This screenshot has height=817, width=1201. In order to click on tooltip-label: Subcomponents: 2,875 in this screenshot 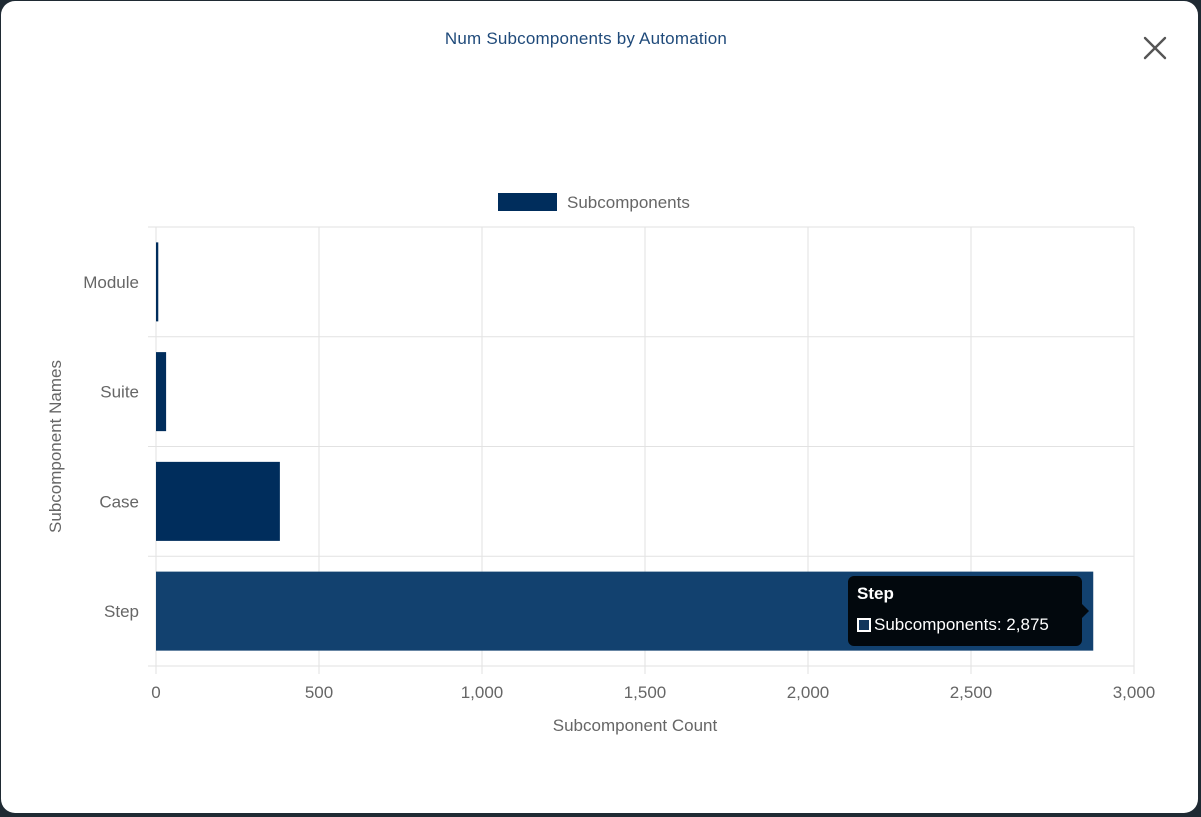, I will do `click(961, 624)`.